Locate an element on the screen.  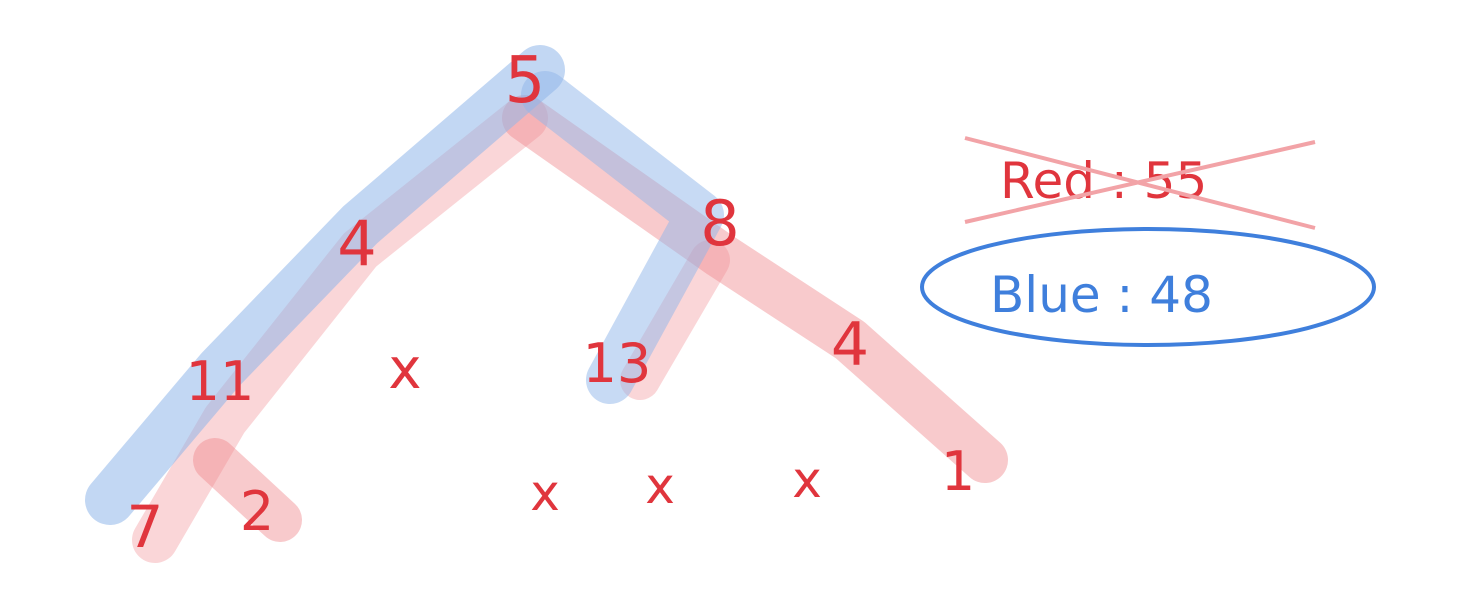
node-lr: x is located at coordinates (404, 369).